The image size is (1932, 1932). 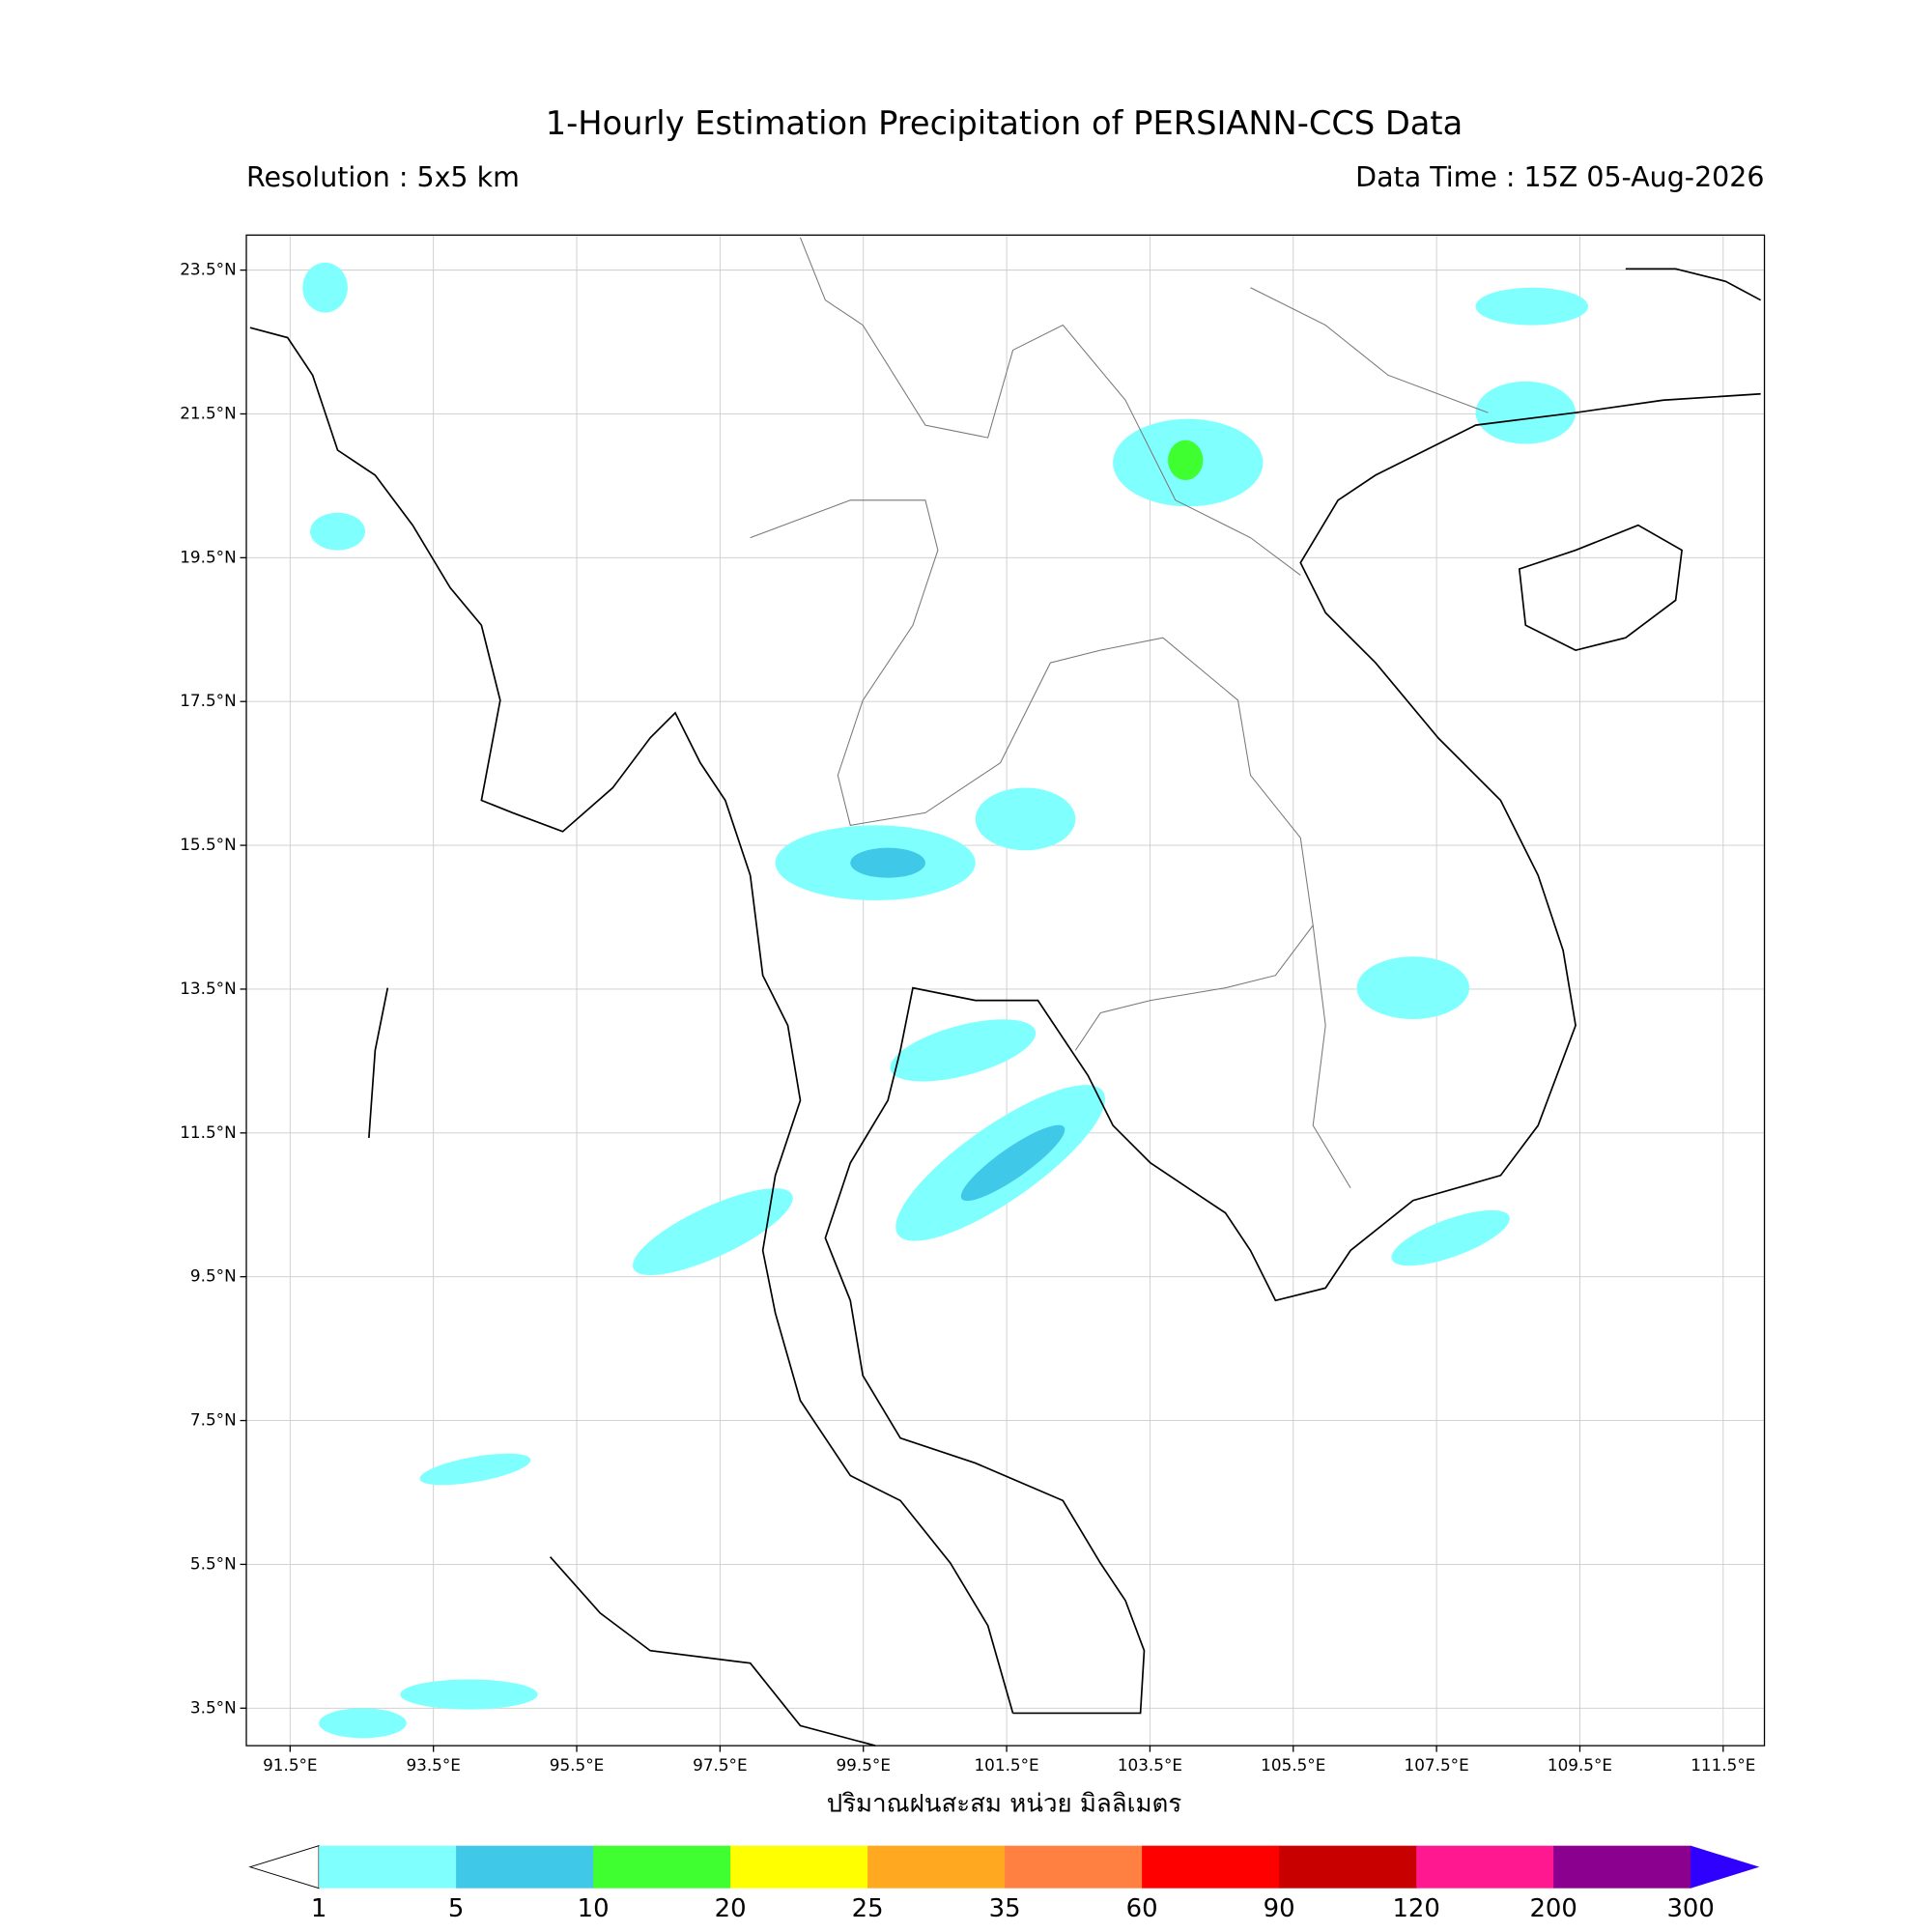 What do you see at coordinates (208, 412) in the screenshot?
I see `lat-tick-label: 21.5°N` at bounding box center [208, 412].